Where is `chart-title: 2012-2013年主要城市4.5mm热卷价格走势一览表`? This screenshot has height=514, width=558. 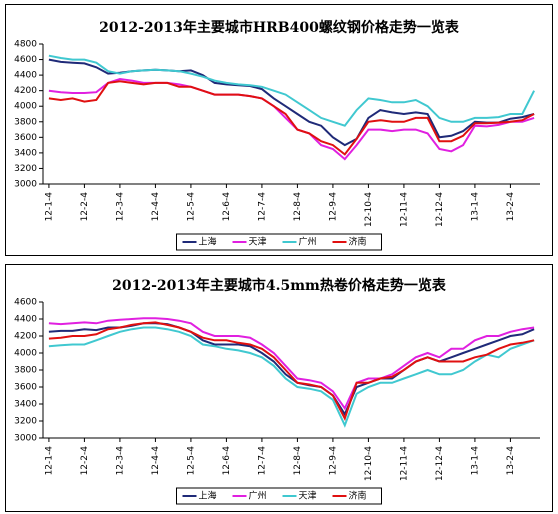
chart-title: 2012-2013年主要城市4.5mm热卷价格走势一览表 is located at coordinates (279, 285).